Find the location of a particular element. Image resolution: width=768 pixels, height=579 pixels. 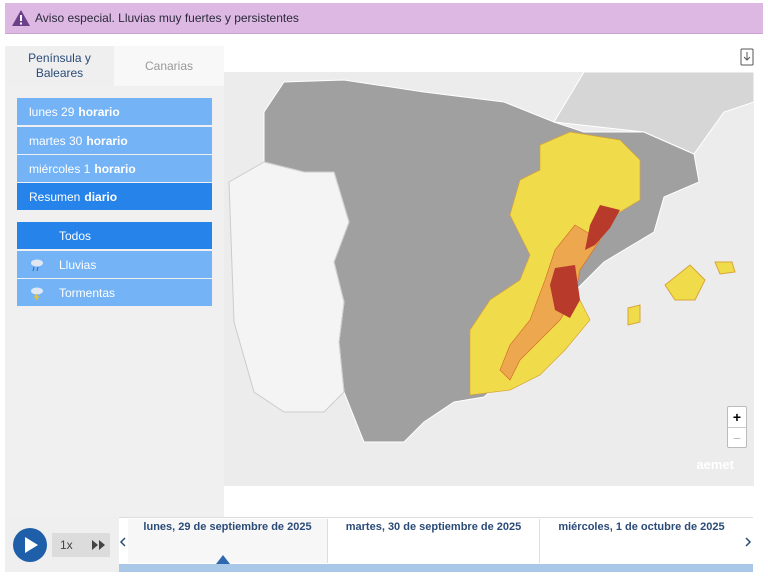

day-label: miércoles 1 is located at coordinates (60, 168).